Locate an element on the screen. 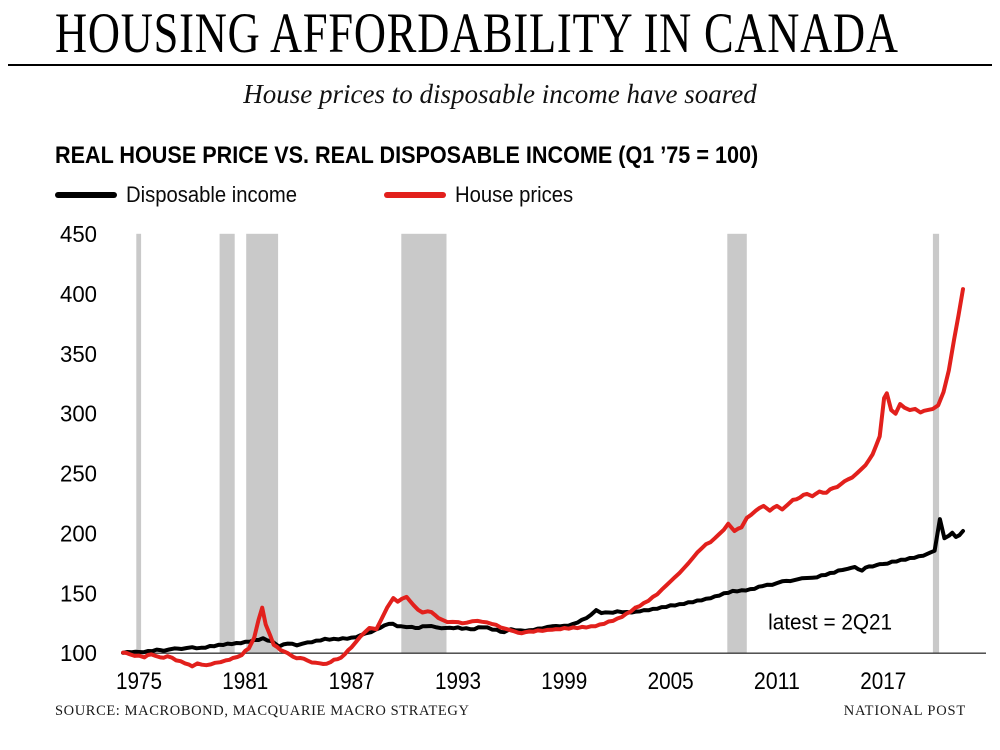 The height and width of the screenshot is (750, 1000). x-tick-label: 1987 is located at coordinates (352, 681).